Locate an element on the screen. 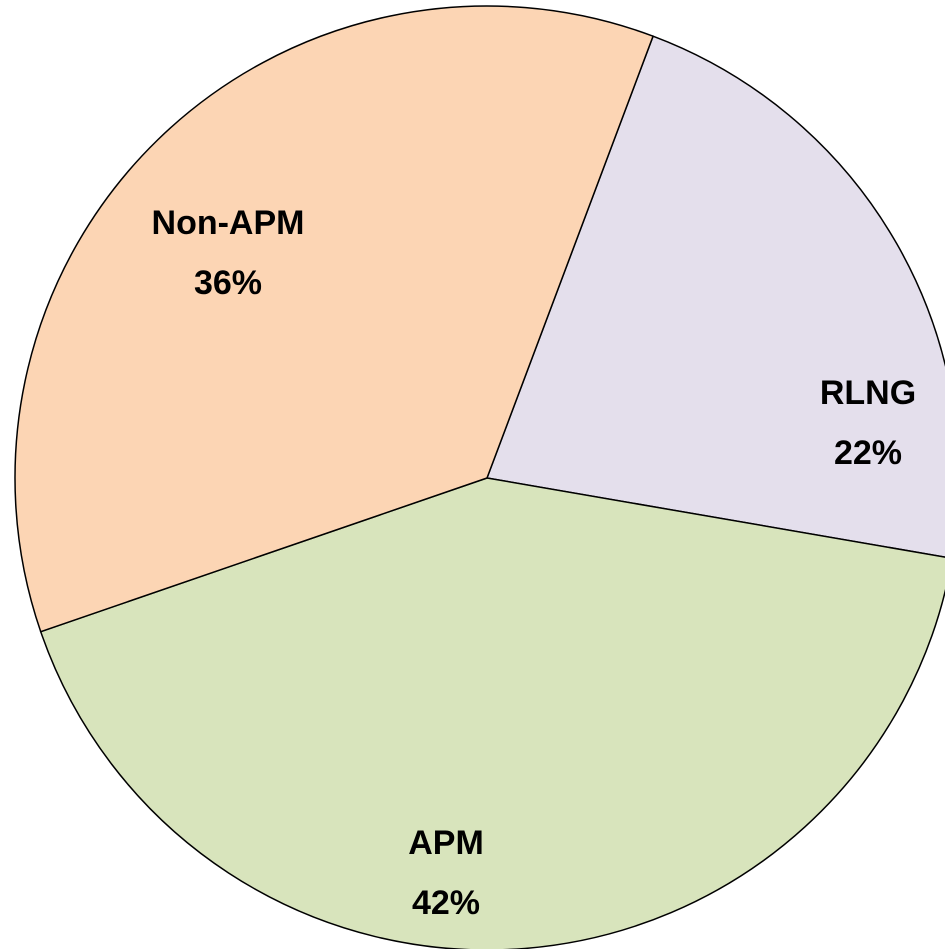 This screenshot has height=949, width=945. slice-value-label: 36% is located at coordinates (228, 283).